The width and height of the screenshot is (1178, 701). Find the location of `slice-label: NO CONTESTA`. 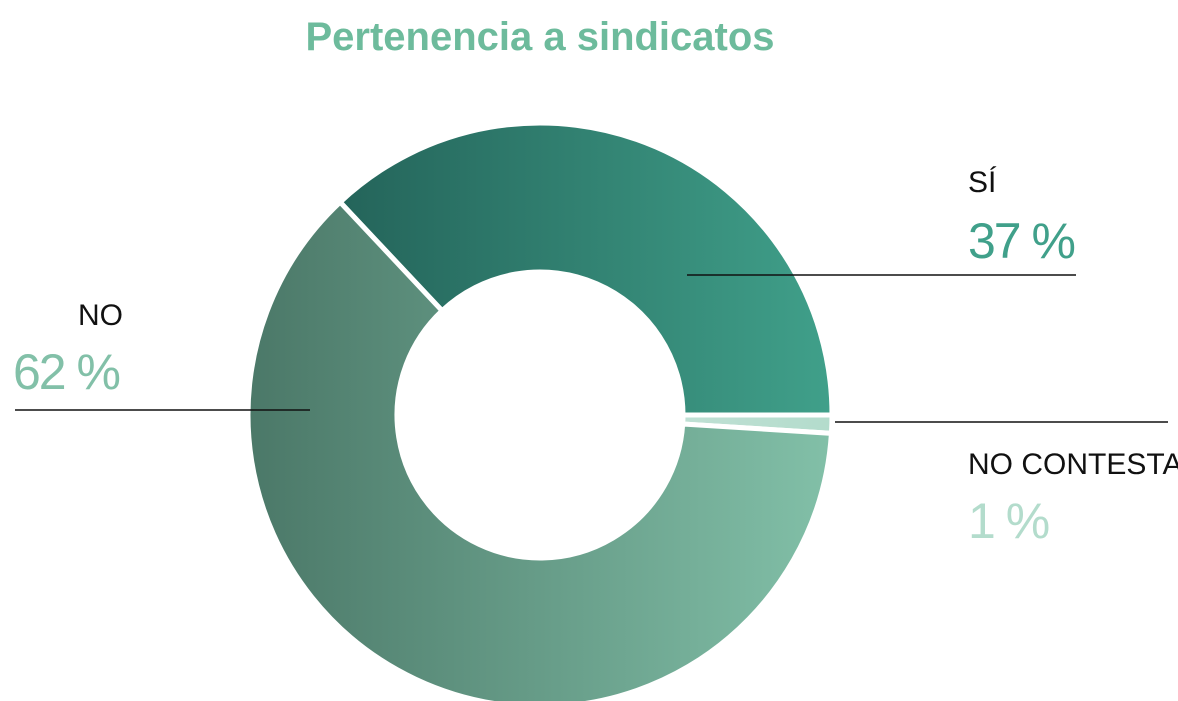

slice-label: NO CONTESTA is located at coordinates (1073, 464).